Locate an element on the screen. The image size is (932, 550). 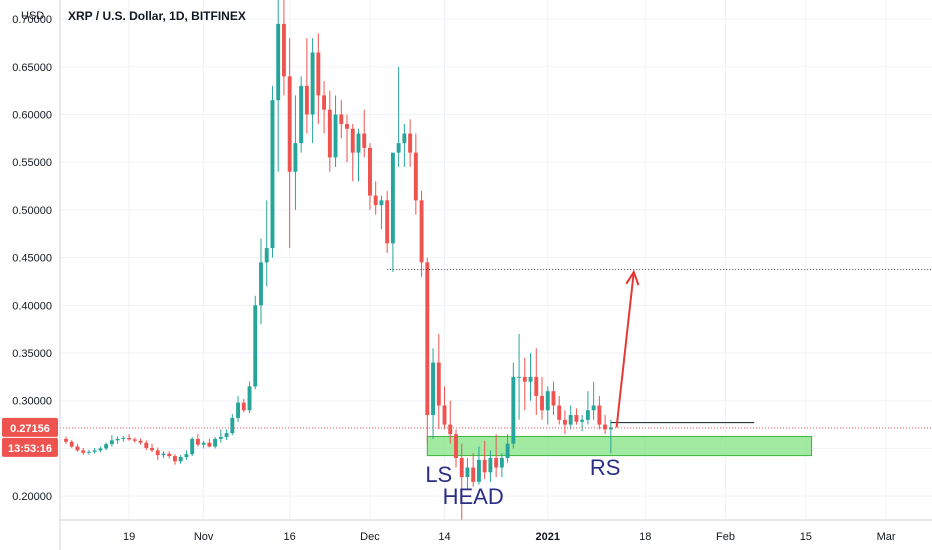
support-zone-box is located at coordinates (619, 446).